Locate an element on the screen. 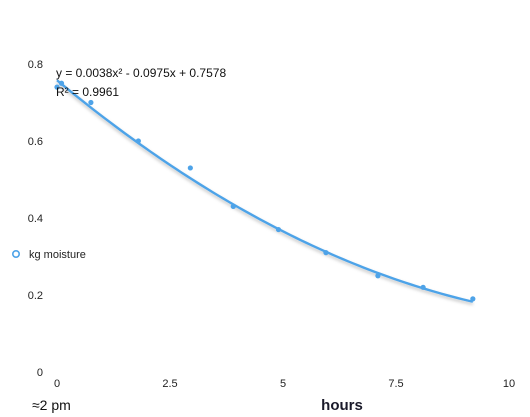  x-tick-label: 0 is located at coordinates (57, 384).